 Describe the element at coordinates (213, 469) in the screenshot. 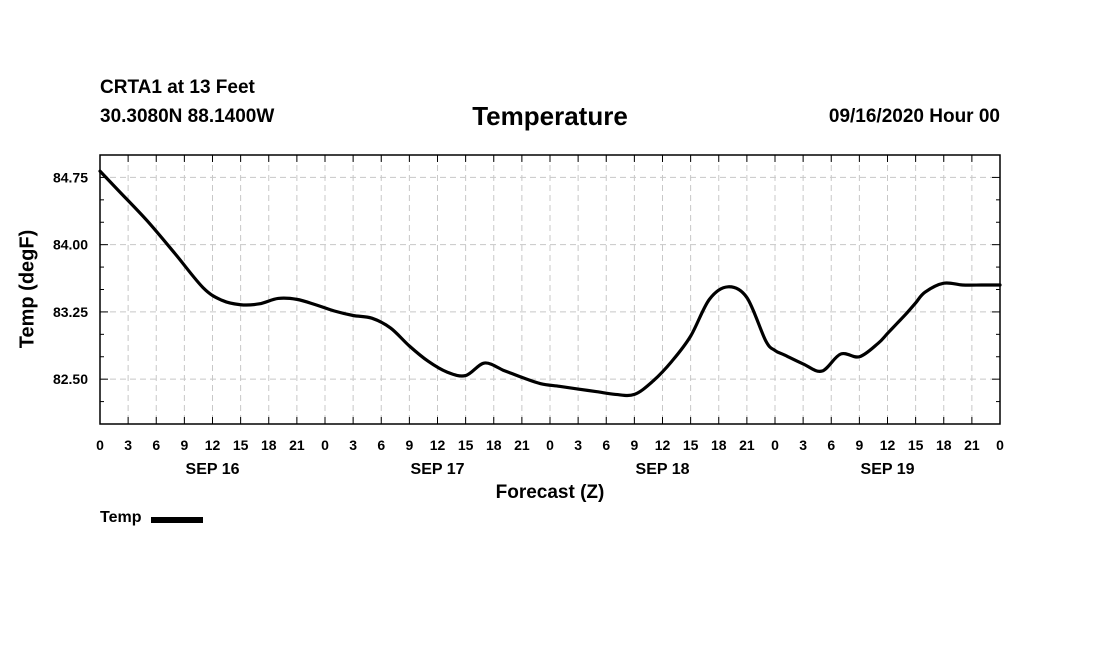

I see `date-label: SEP 16` at that location.